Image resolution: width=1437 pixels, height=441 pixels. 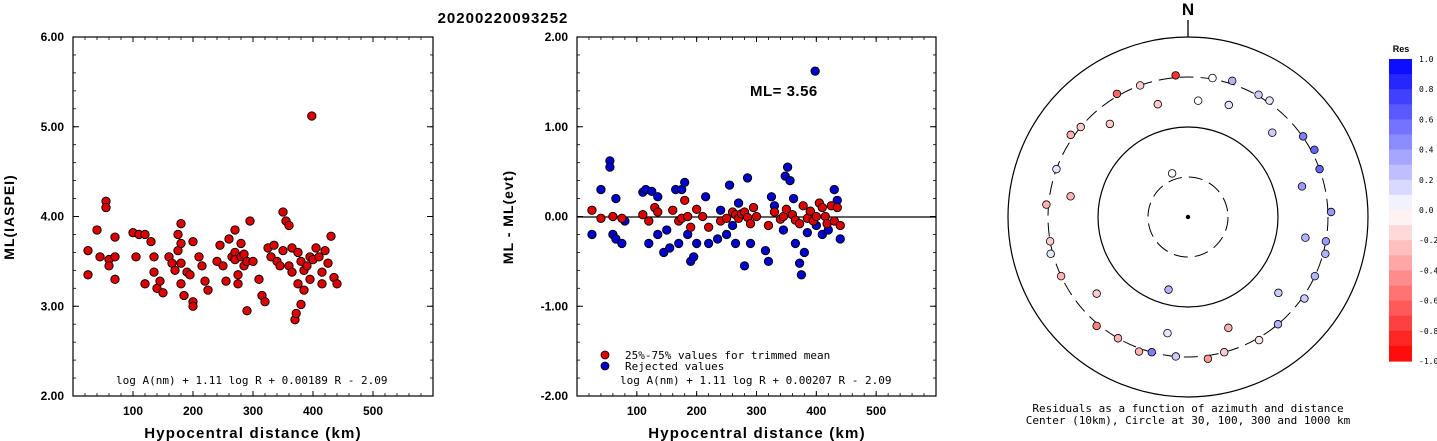 What do you see at coordinates (716, 173) in the screenshot?
I see `plot2-points` at bounding box center [716, 173].